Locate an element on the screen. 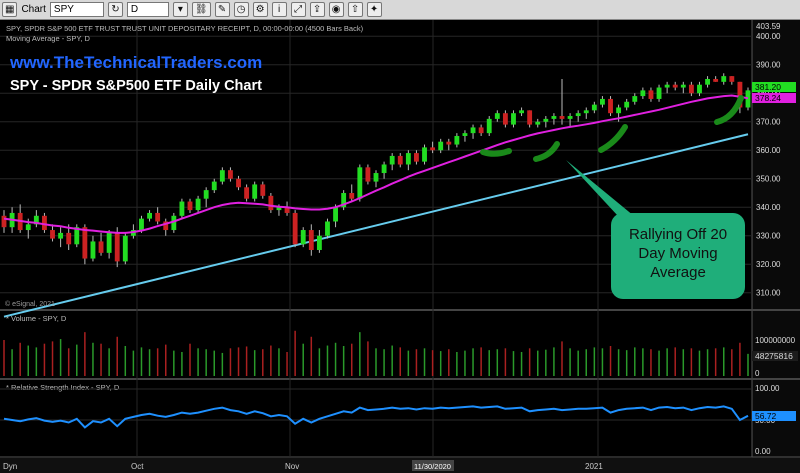 This screenshot has width=800, height=473. symbol-input: SPY is located at coordinates (76, 9).